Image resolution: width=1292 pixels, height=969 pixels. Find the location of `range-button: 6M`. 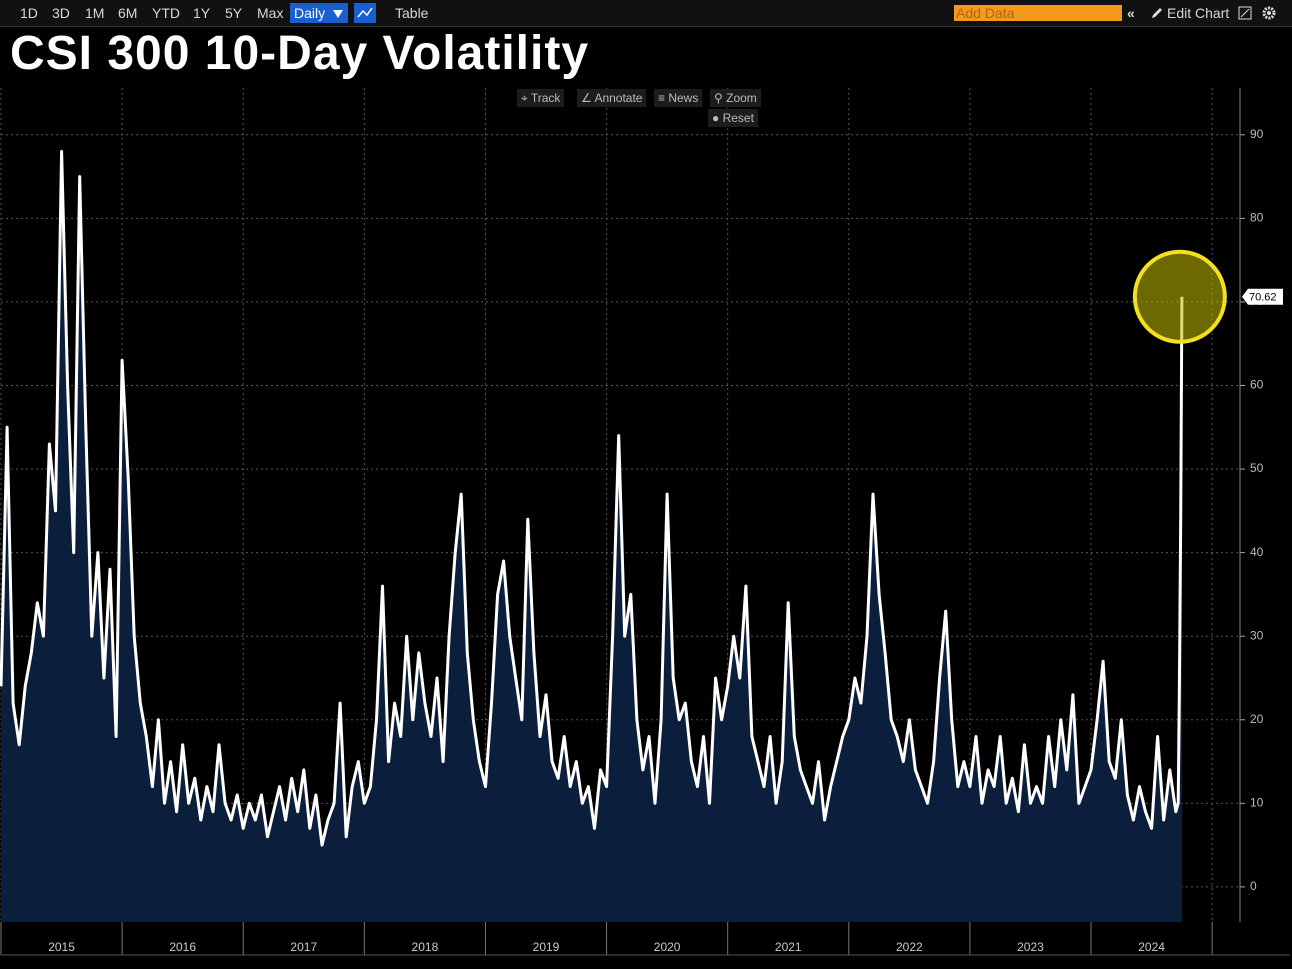

range-button: 6M is located at coordinates (128, 13).